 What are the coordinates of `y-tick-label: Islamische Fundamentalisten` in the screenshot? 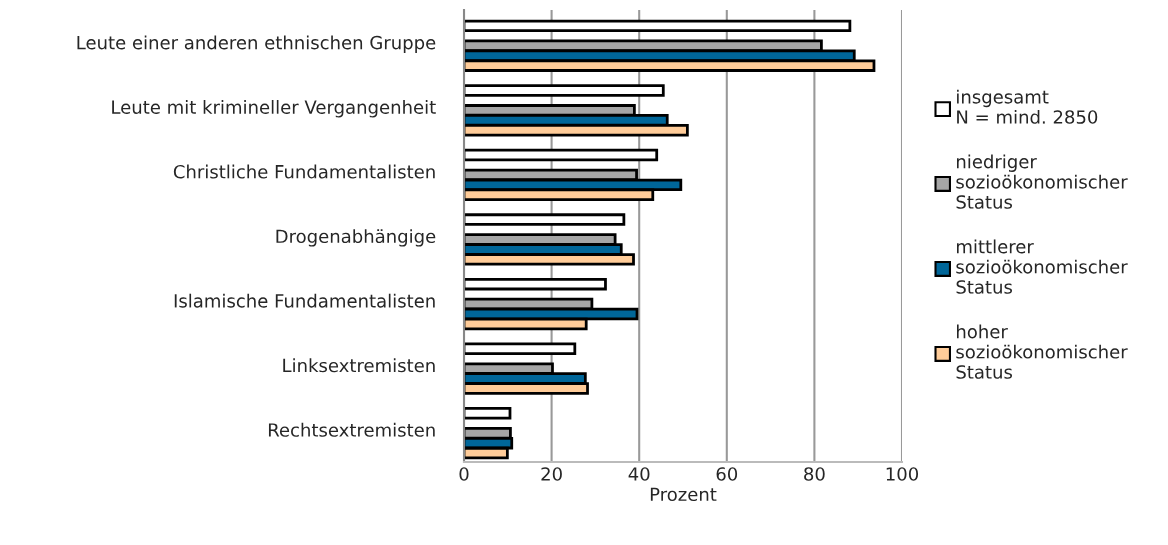 It's located at (304, 300).